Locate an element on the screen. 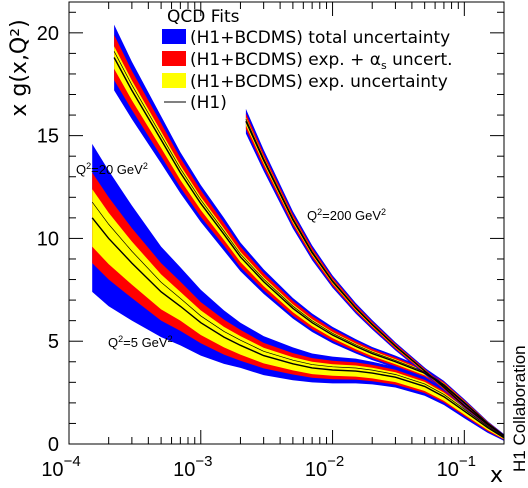  curve-label-q2-200-sup: 2 is located at coordinates (319, 212).